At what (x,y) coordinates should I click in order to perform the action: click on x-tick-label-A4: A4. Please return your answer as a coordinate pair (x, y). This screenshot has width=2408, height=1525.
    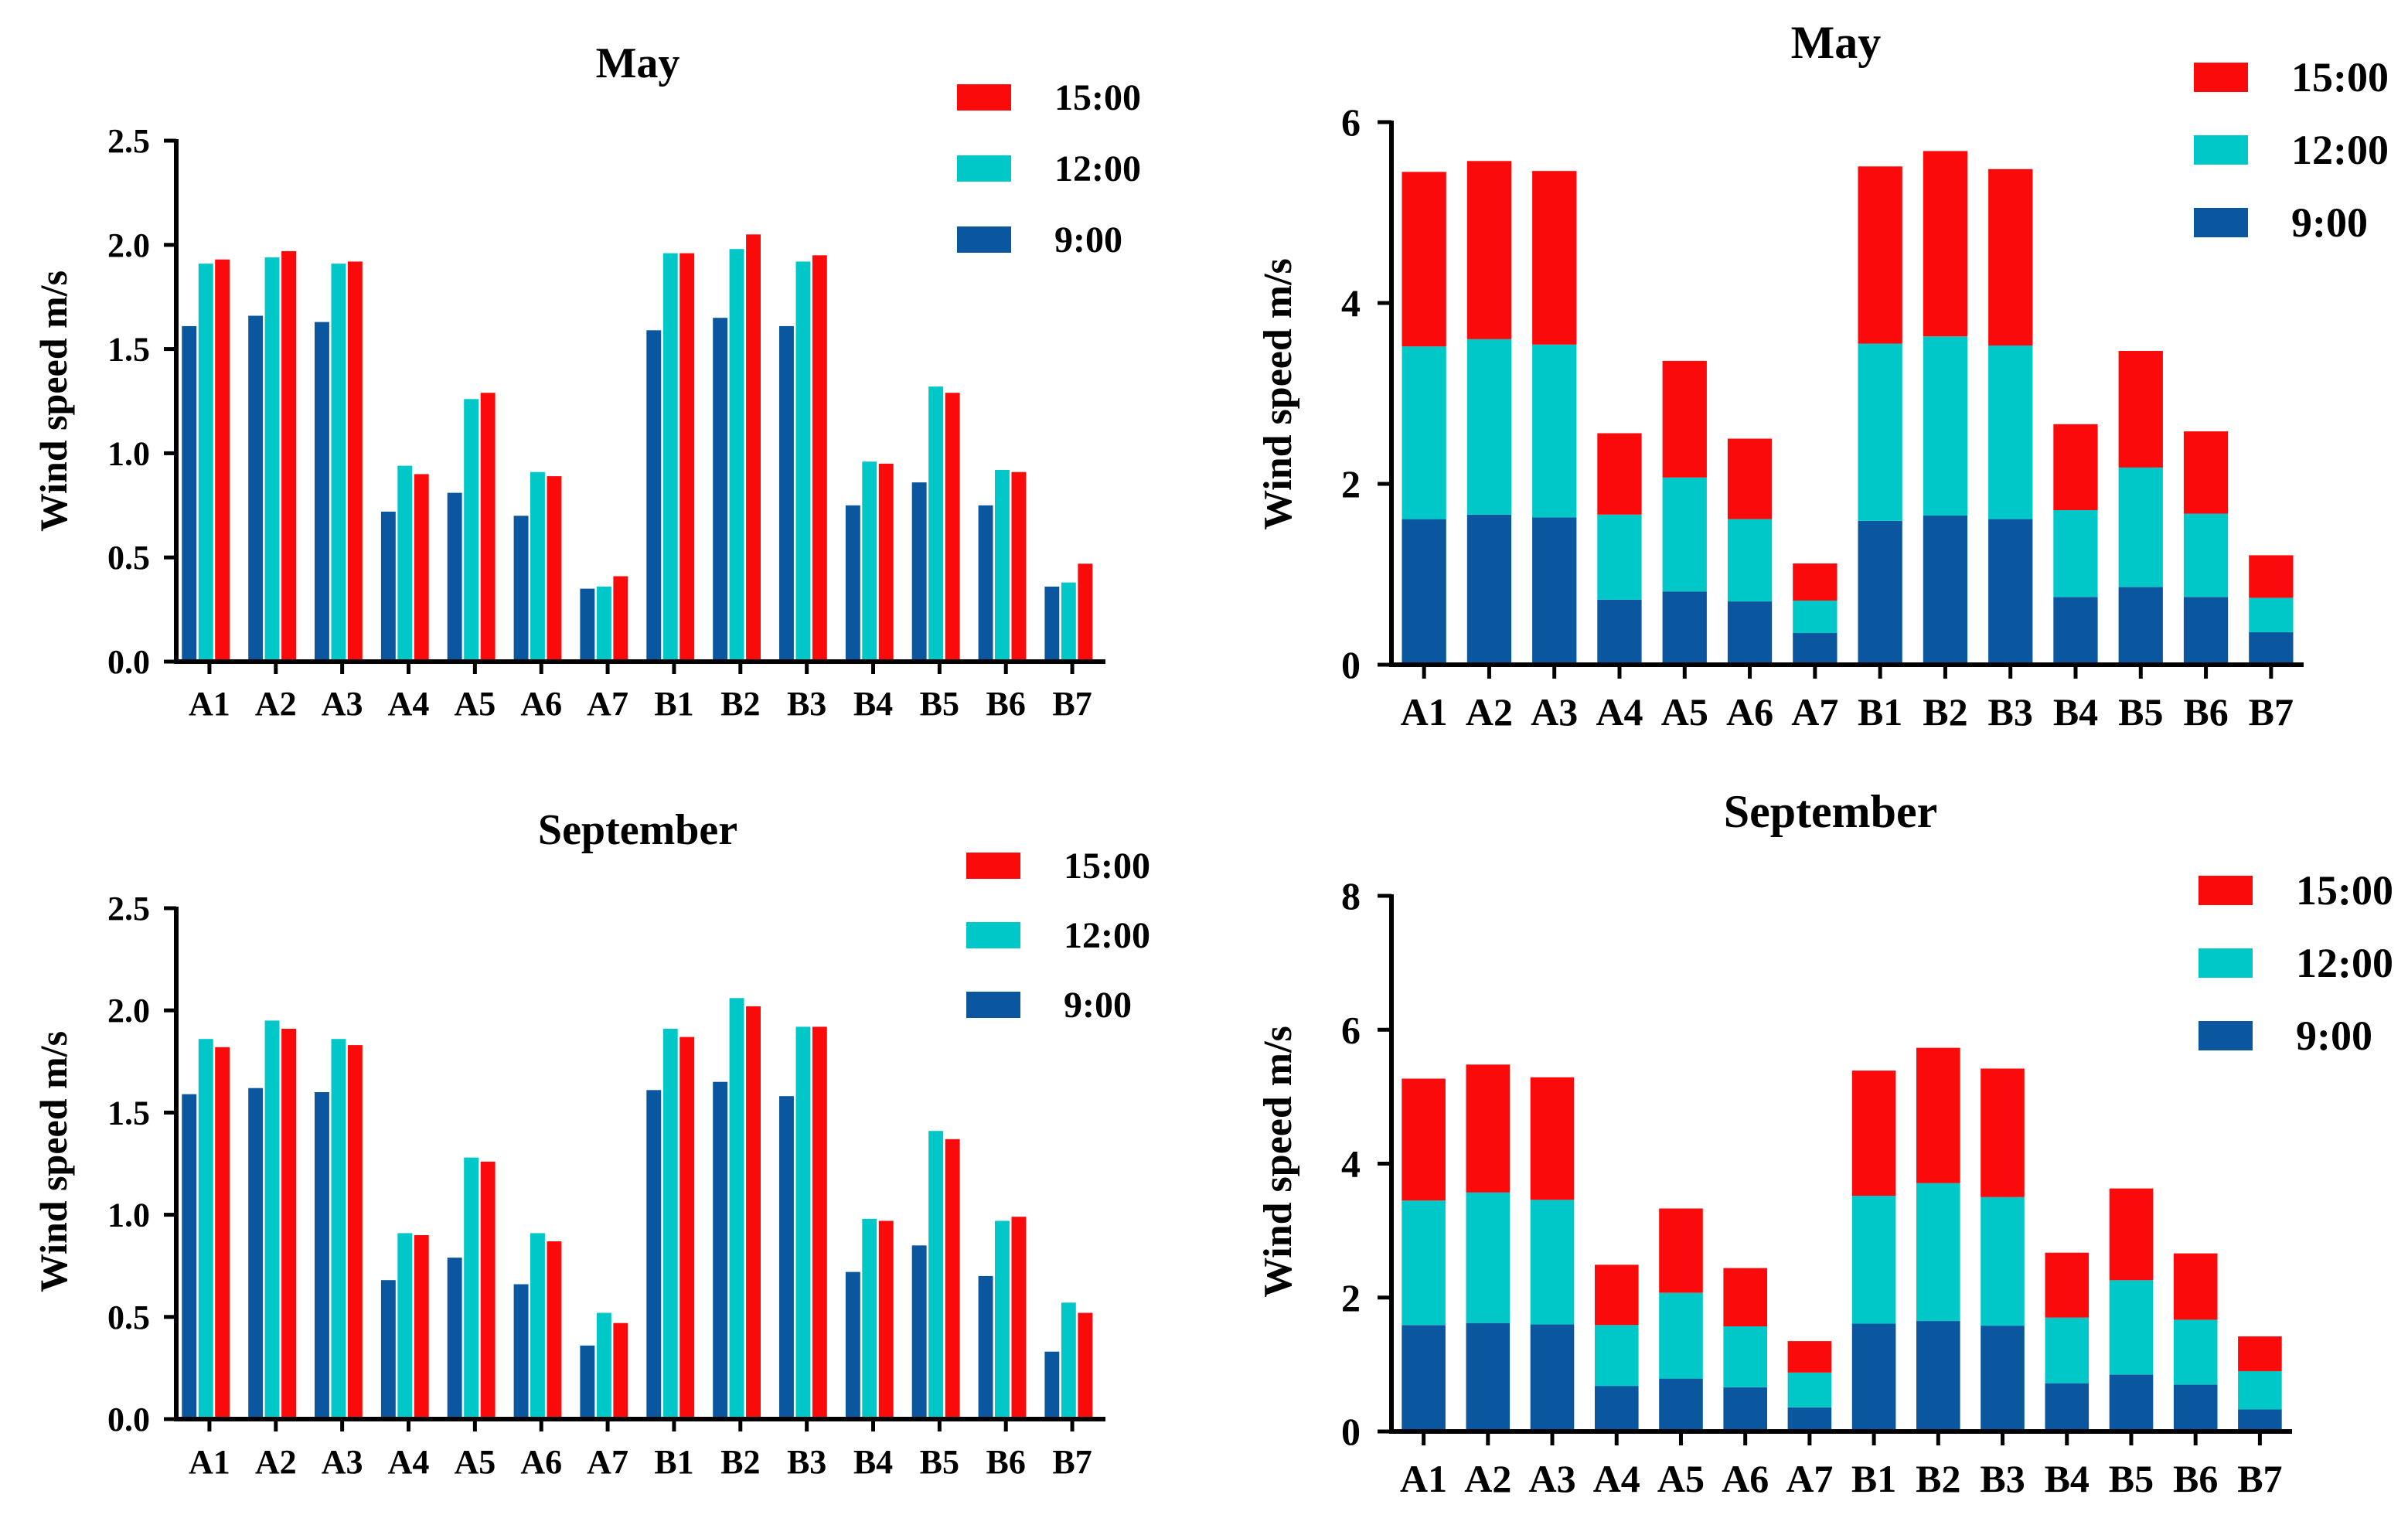
    Looking at the image, I should click on (1616, 1478).